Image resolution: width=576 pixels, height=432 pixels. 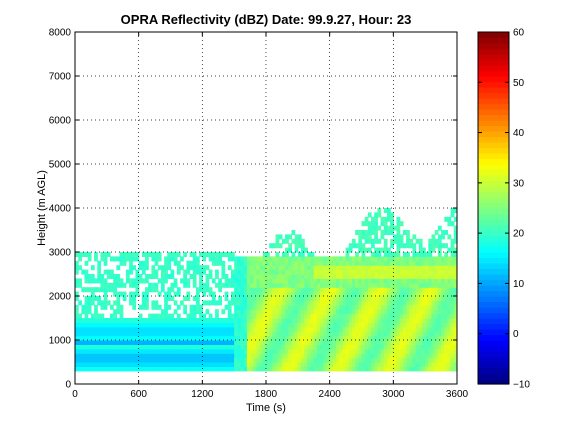 I want to click on x-tick-label: 2400, so click(x=330, y=394).